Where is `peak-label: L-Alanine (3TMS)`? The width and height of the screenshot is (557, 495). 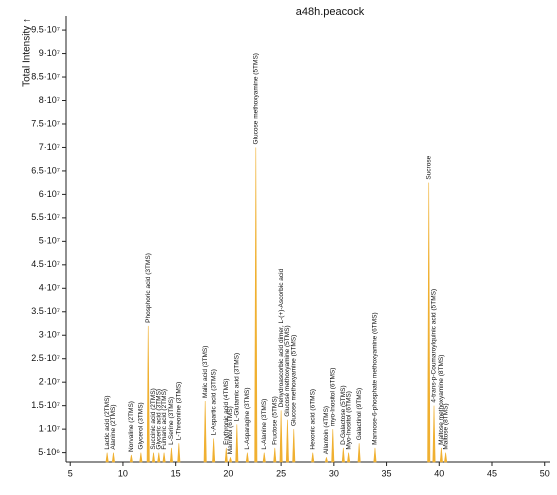 peak-label: L-Alanine (3TMS) is located at coordinates (264, 424).